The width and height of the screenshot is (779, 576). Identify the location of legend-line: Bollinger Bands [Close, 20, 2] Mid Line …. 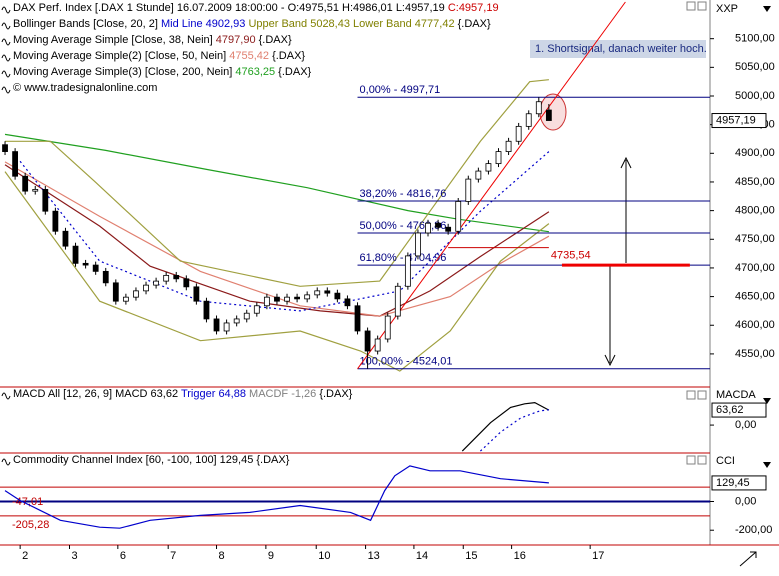
(252, 24).